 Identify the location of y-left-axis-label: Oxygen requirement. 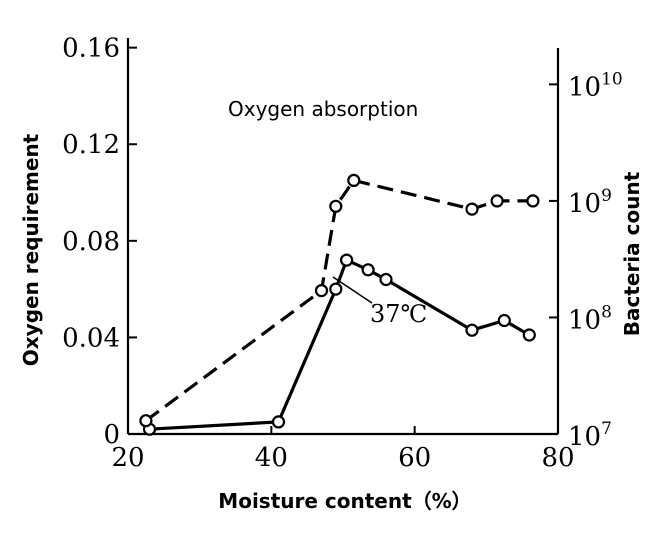
(31, 249).